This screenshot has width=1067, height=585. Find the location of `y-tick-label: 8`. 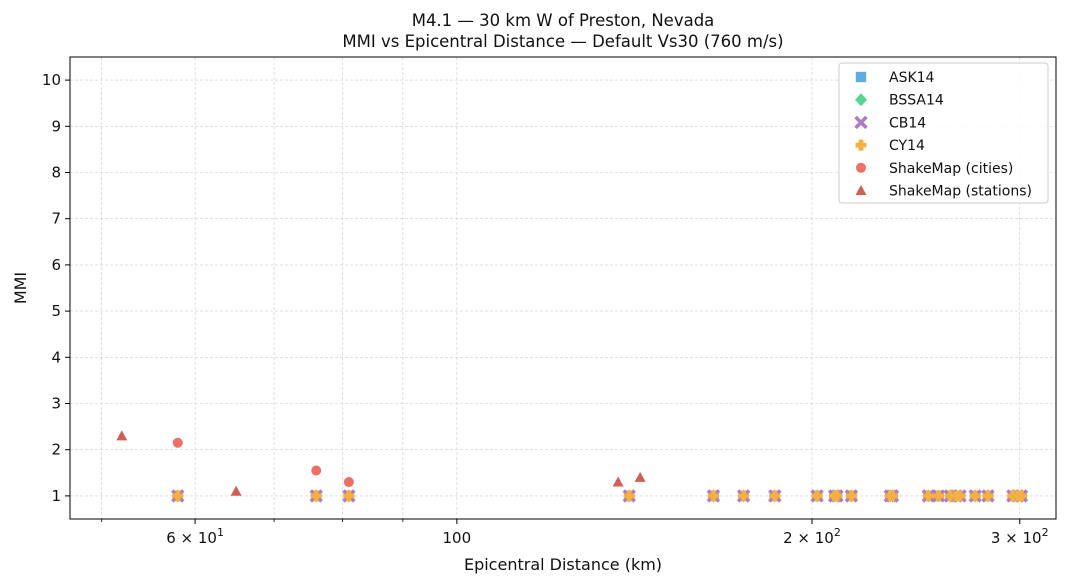

y-tick-label: 8 is located at coordinates (56, 173).